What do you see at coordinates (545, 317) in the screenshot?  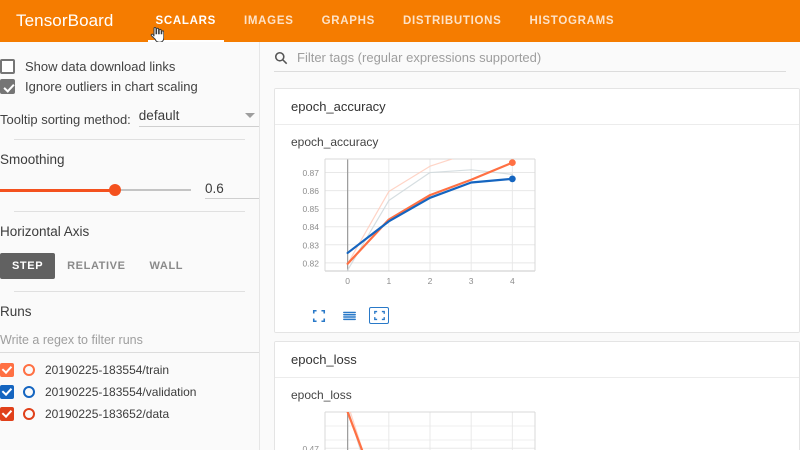 I see `chart-epoch-accuracy-controls` at bounding box center [545, 317].